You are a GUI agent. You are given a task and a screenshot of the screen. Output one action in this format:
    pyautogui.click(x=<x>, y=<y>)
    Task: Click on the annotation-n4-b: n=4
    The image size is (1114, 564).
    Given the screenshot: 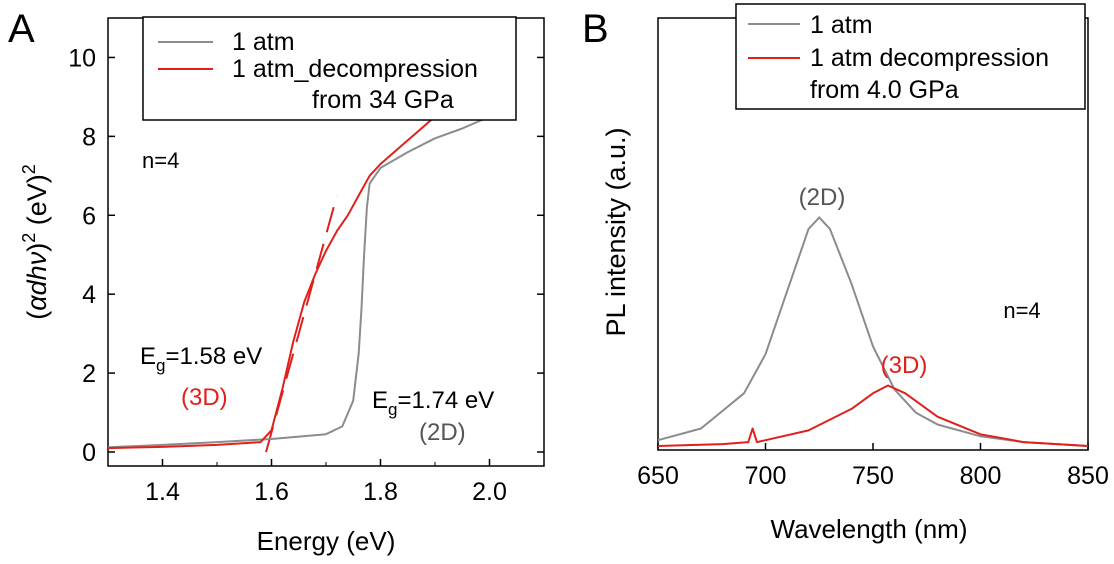 What is the action you would take?
    pyautogui.click(x=1021, y=310)
    